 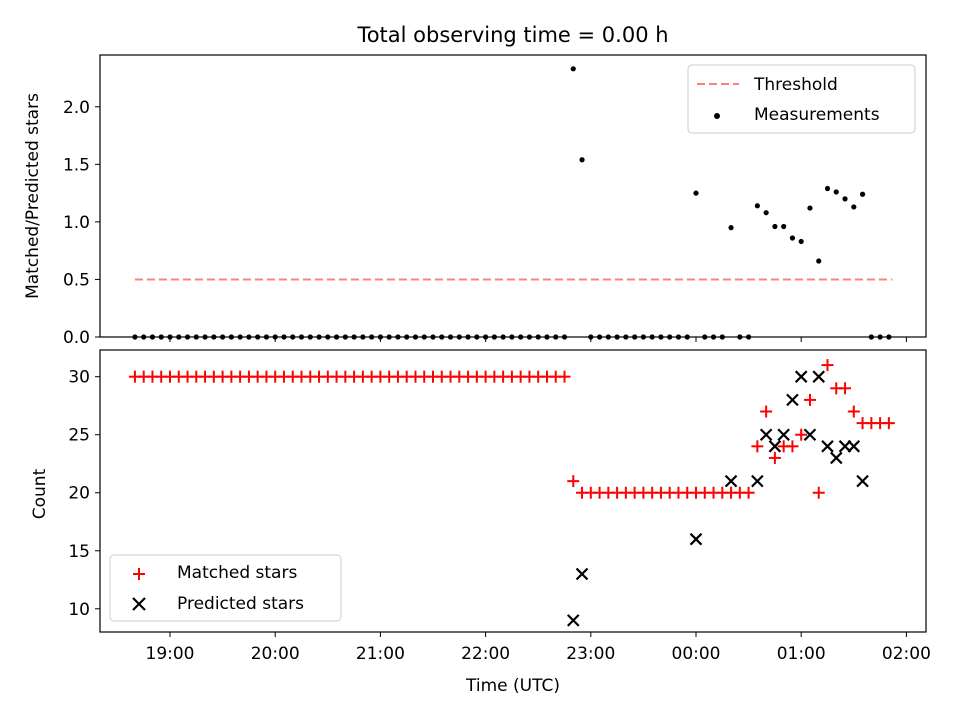 I want to click on x-tick-label: 22:00, so click(x=485, y=654).